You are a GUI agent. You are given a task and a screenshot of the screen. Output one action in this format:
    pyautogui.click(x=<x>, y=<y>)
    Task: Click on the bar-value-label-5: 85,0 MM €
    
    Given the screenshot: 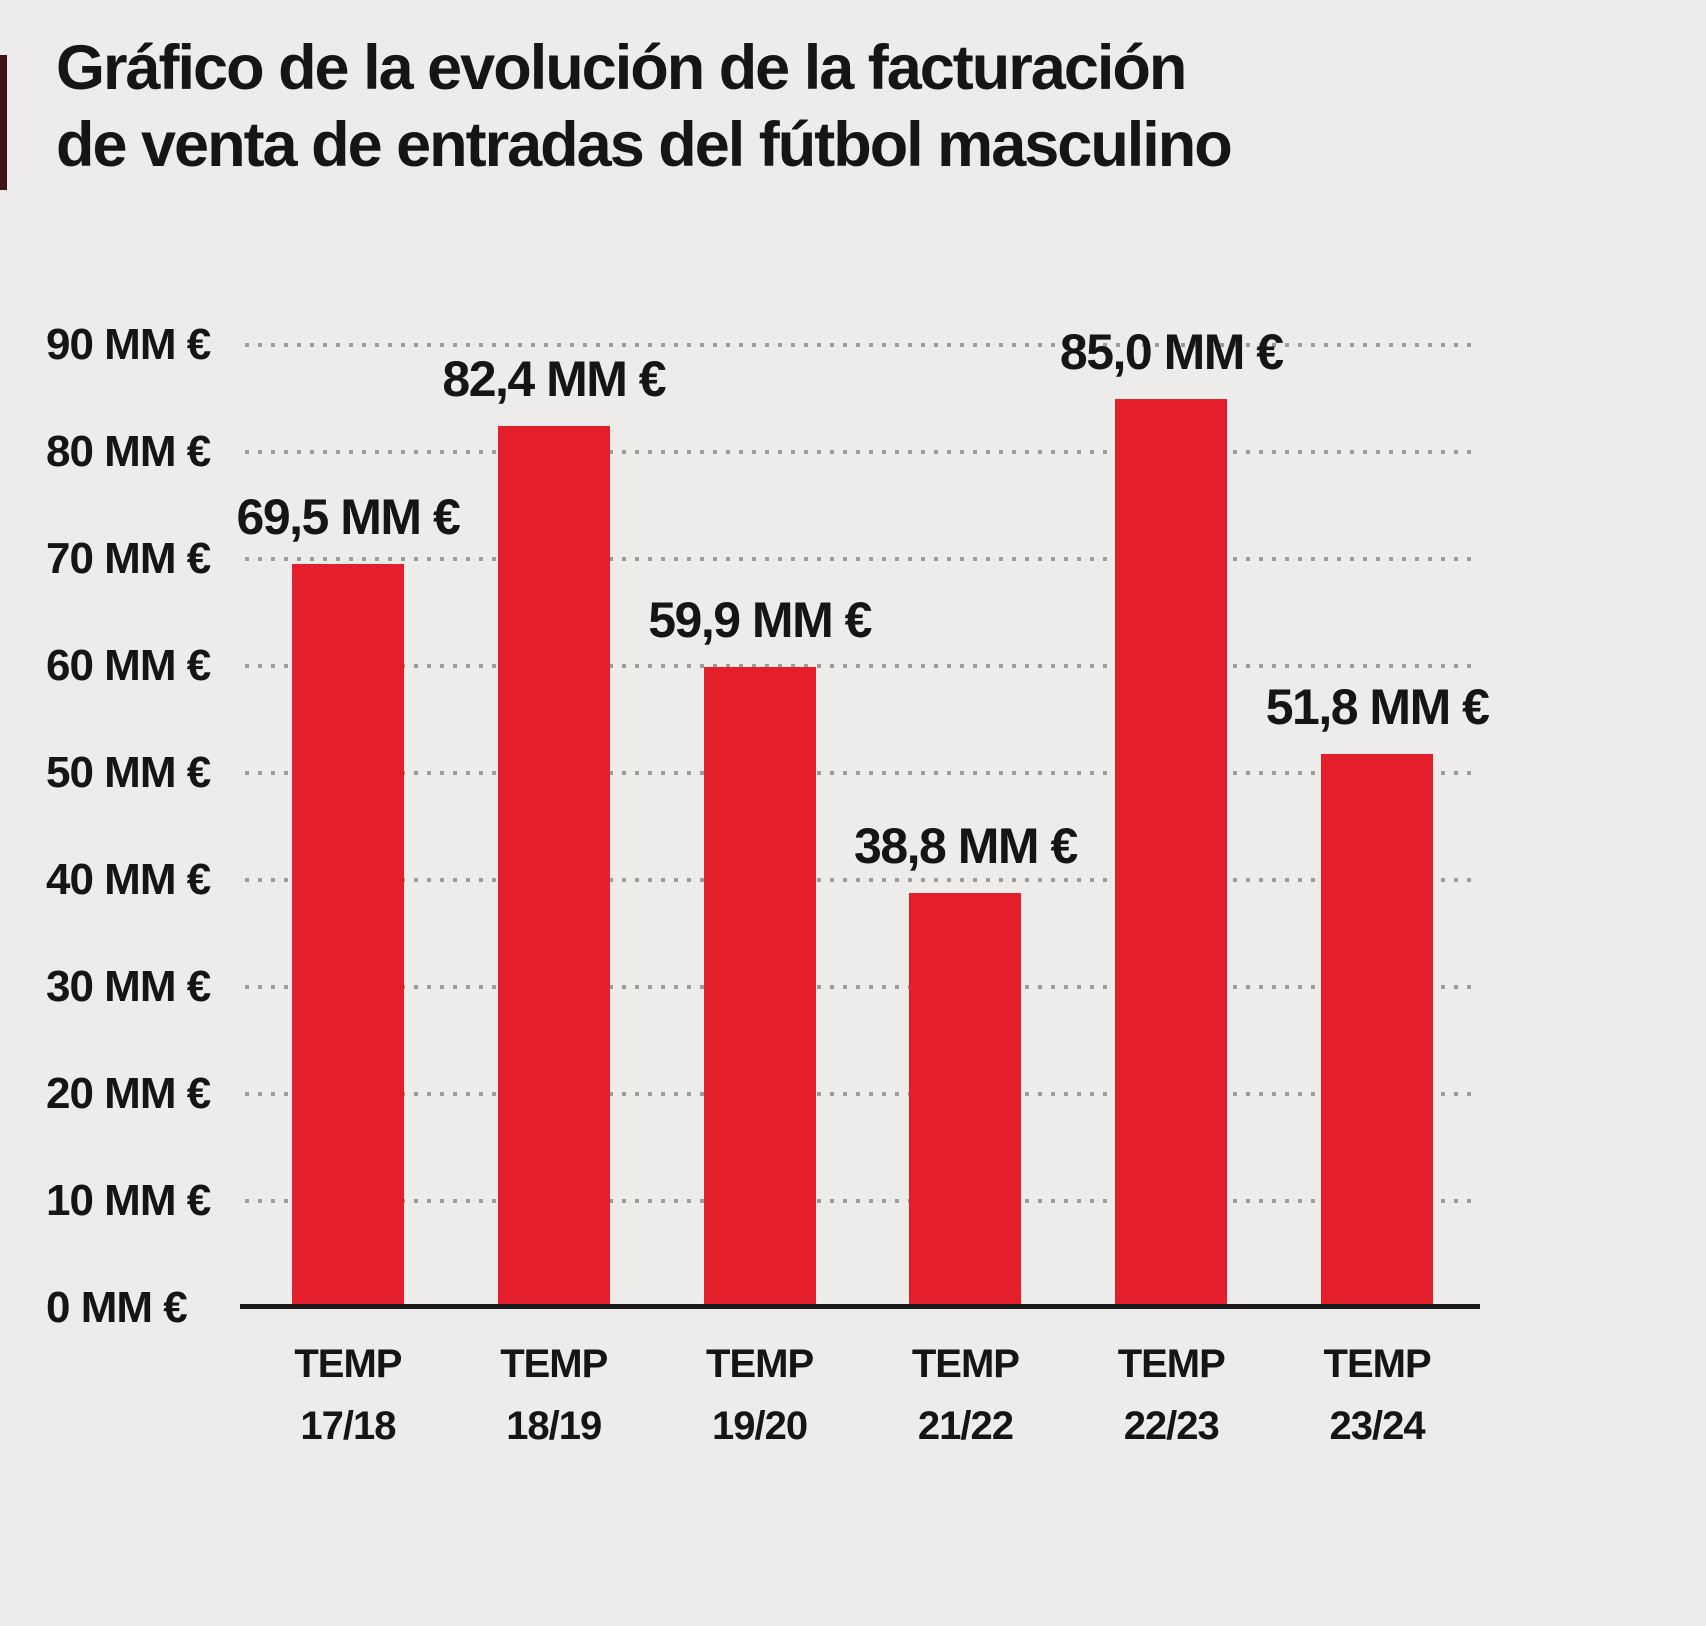 What is the action you would take?
    pyautogui.click(x=1171, y=351)
    